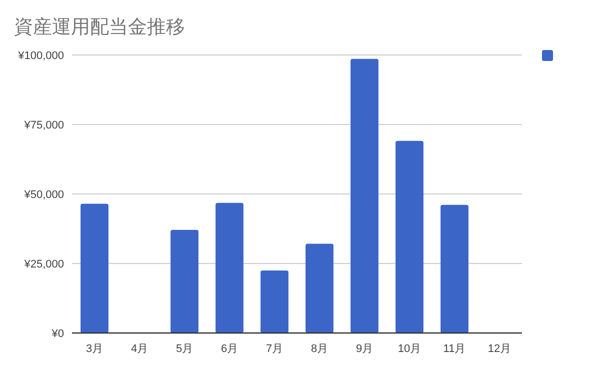  Describe the element at coordinates (319, 349) in the screenshot. I see `x-tick-label: 8月` at that location.